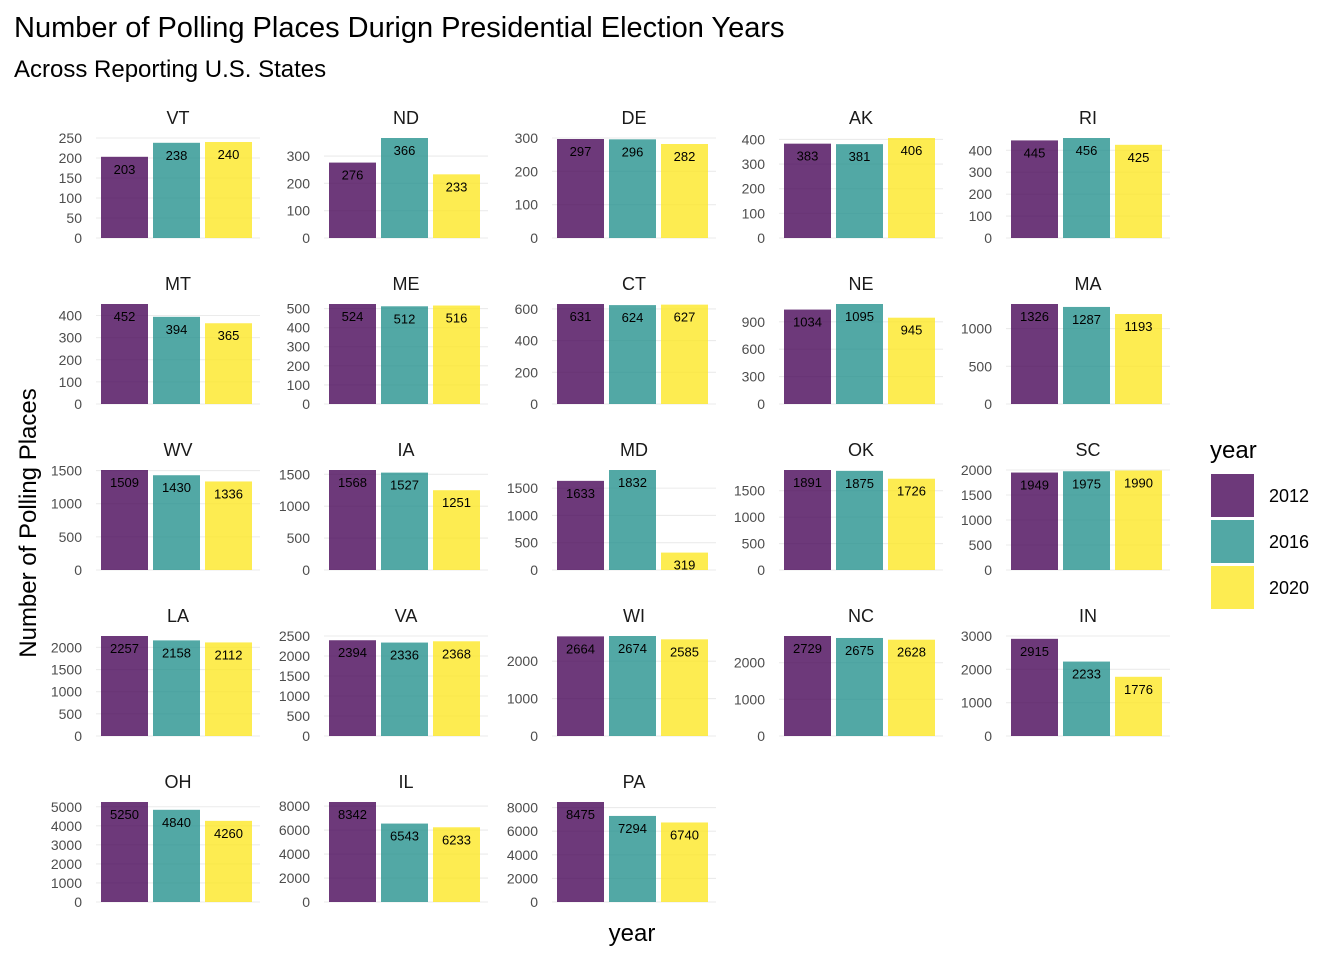  I want to click on strip-label: VT, so click(177, 118).